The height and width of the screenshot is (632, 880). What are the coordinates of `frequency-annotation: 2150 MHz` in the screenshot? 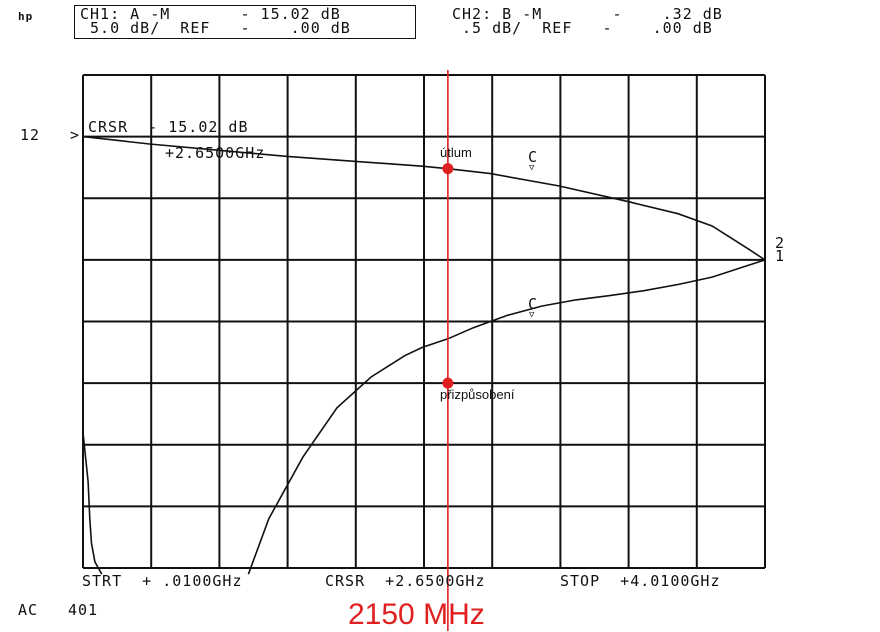 It's located at (416, 614).